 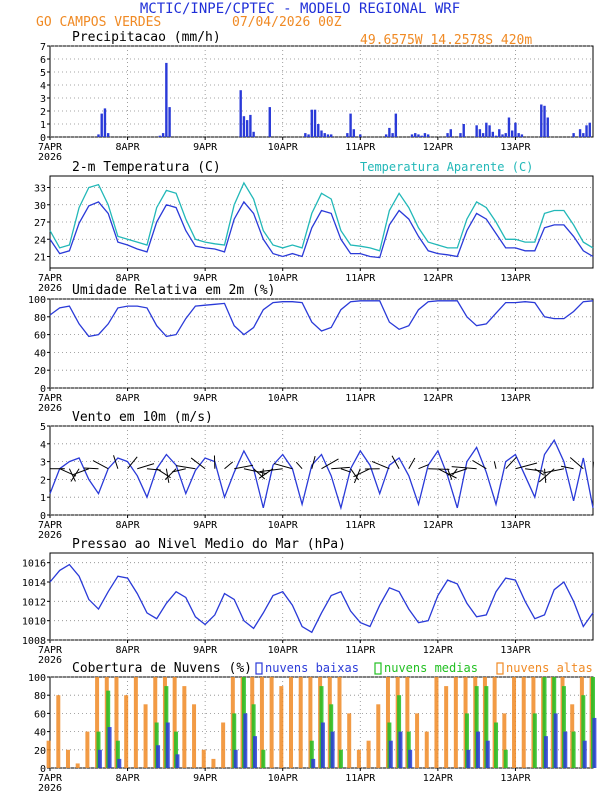 What do you see at coordinates (40, 696) in the screenshot?
I see `y-tick-label: 80` at bounding box center [40, 696].